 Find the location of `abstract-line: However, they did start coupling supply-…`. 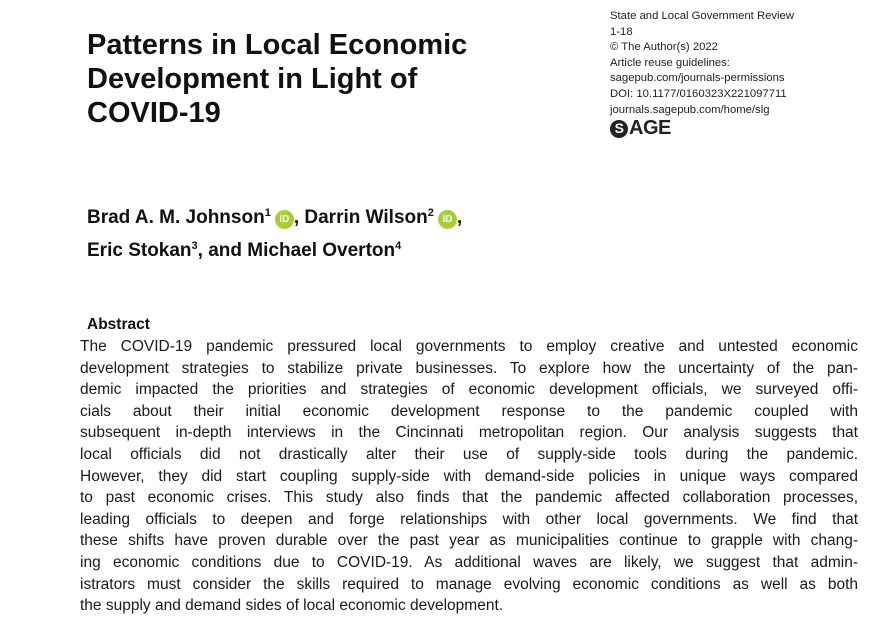

abstract-line: However, they did start coupling supply-… is located at coordinates (469, 476).